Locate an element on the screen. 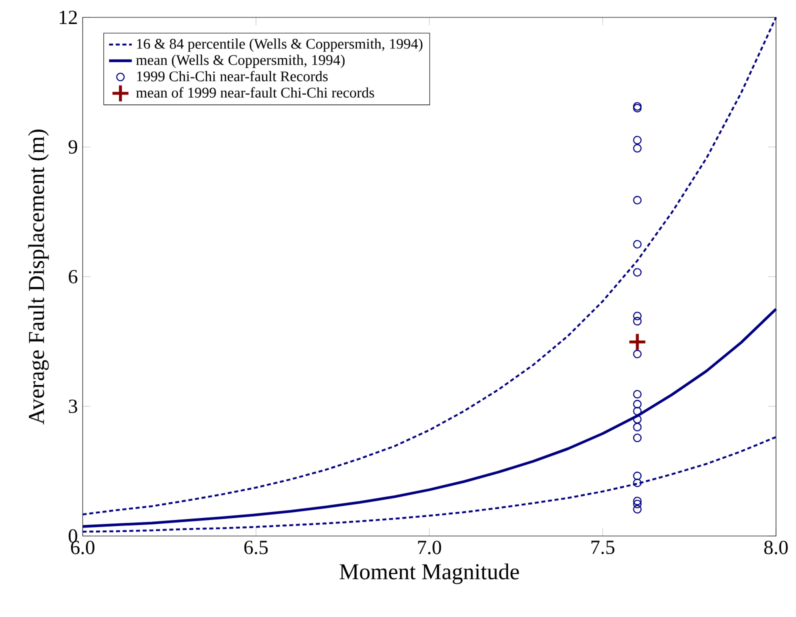  y-tick-label: 12 is located at coordinates (68, 17).